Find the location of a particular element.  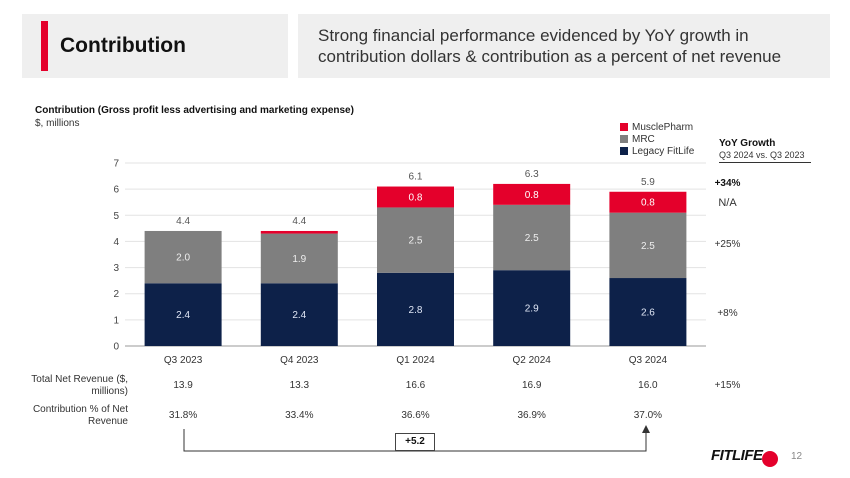

legend-item-legacy-fitlife: Legacy FitLife is located at coordinates (657, 151).